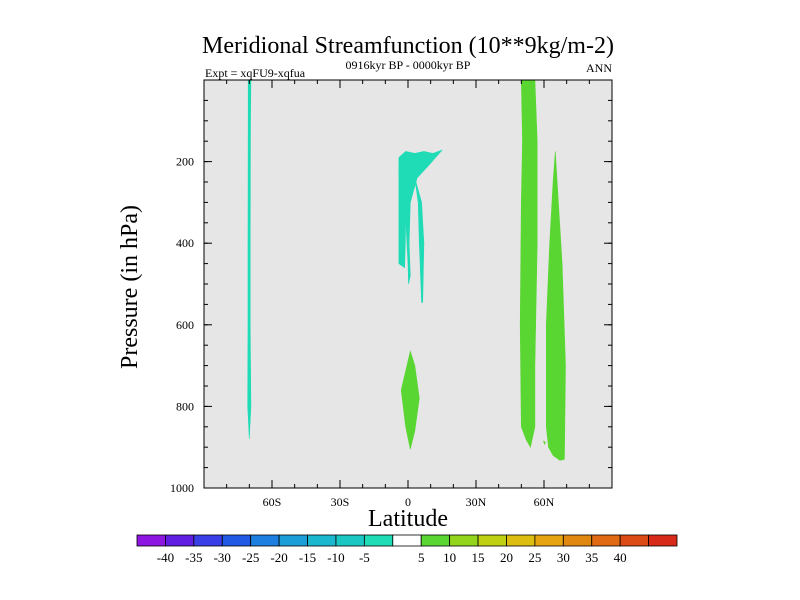  Describe the element at coordinates (408, 46) in the screenshot. I see `chart-title: Meridional Streamfunction (10**9kg/m-2)` at that location.